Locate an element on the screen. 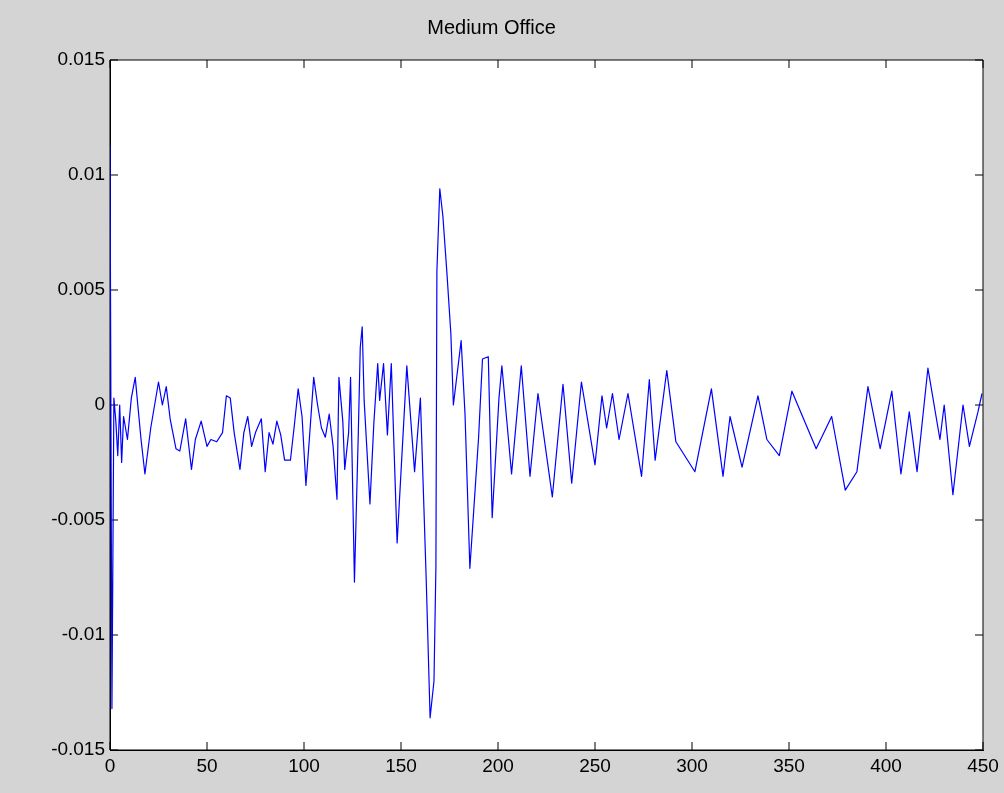 The width and height of the screenshot is (1004, 793). y-tick-label: 0.01 is located at coordinates (86, 174).